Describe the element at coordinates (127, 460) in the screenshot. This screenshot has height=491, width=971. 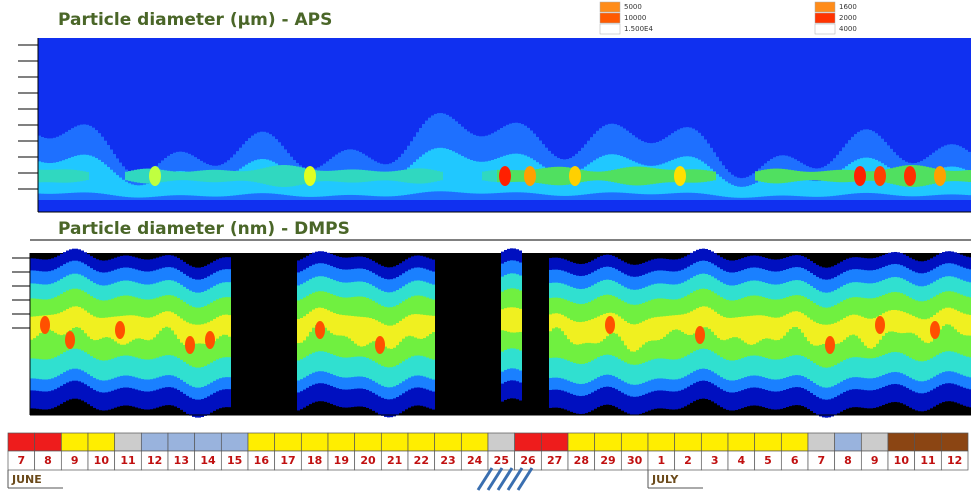
I see `day-label: 11` at that location.